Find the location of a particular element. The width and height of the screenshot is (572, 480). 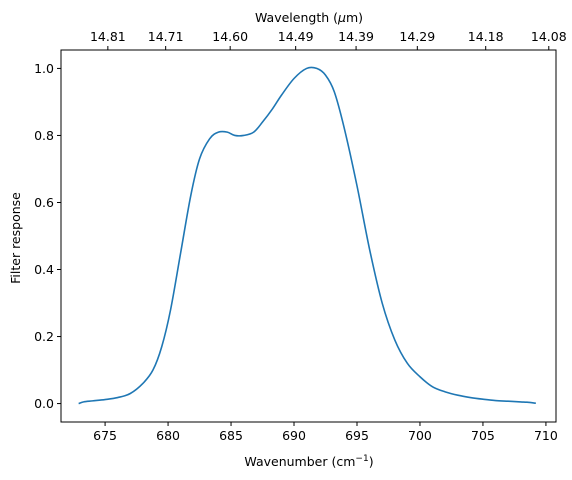

top-x-tick-label: 14.29 is located at coordinates (417, 36).